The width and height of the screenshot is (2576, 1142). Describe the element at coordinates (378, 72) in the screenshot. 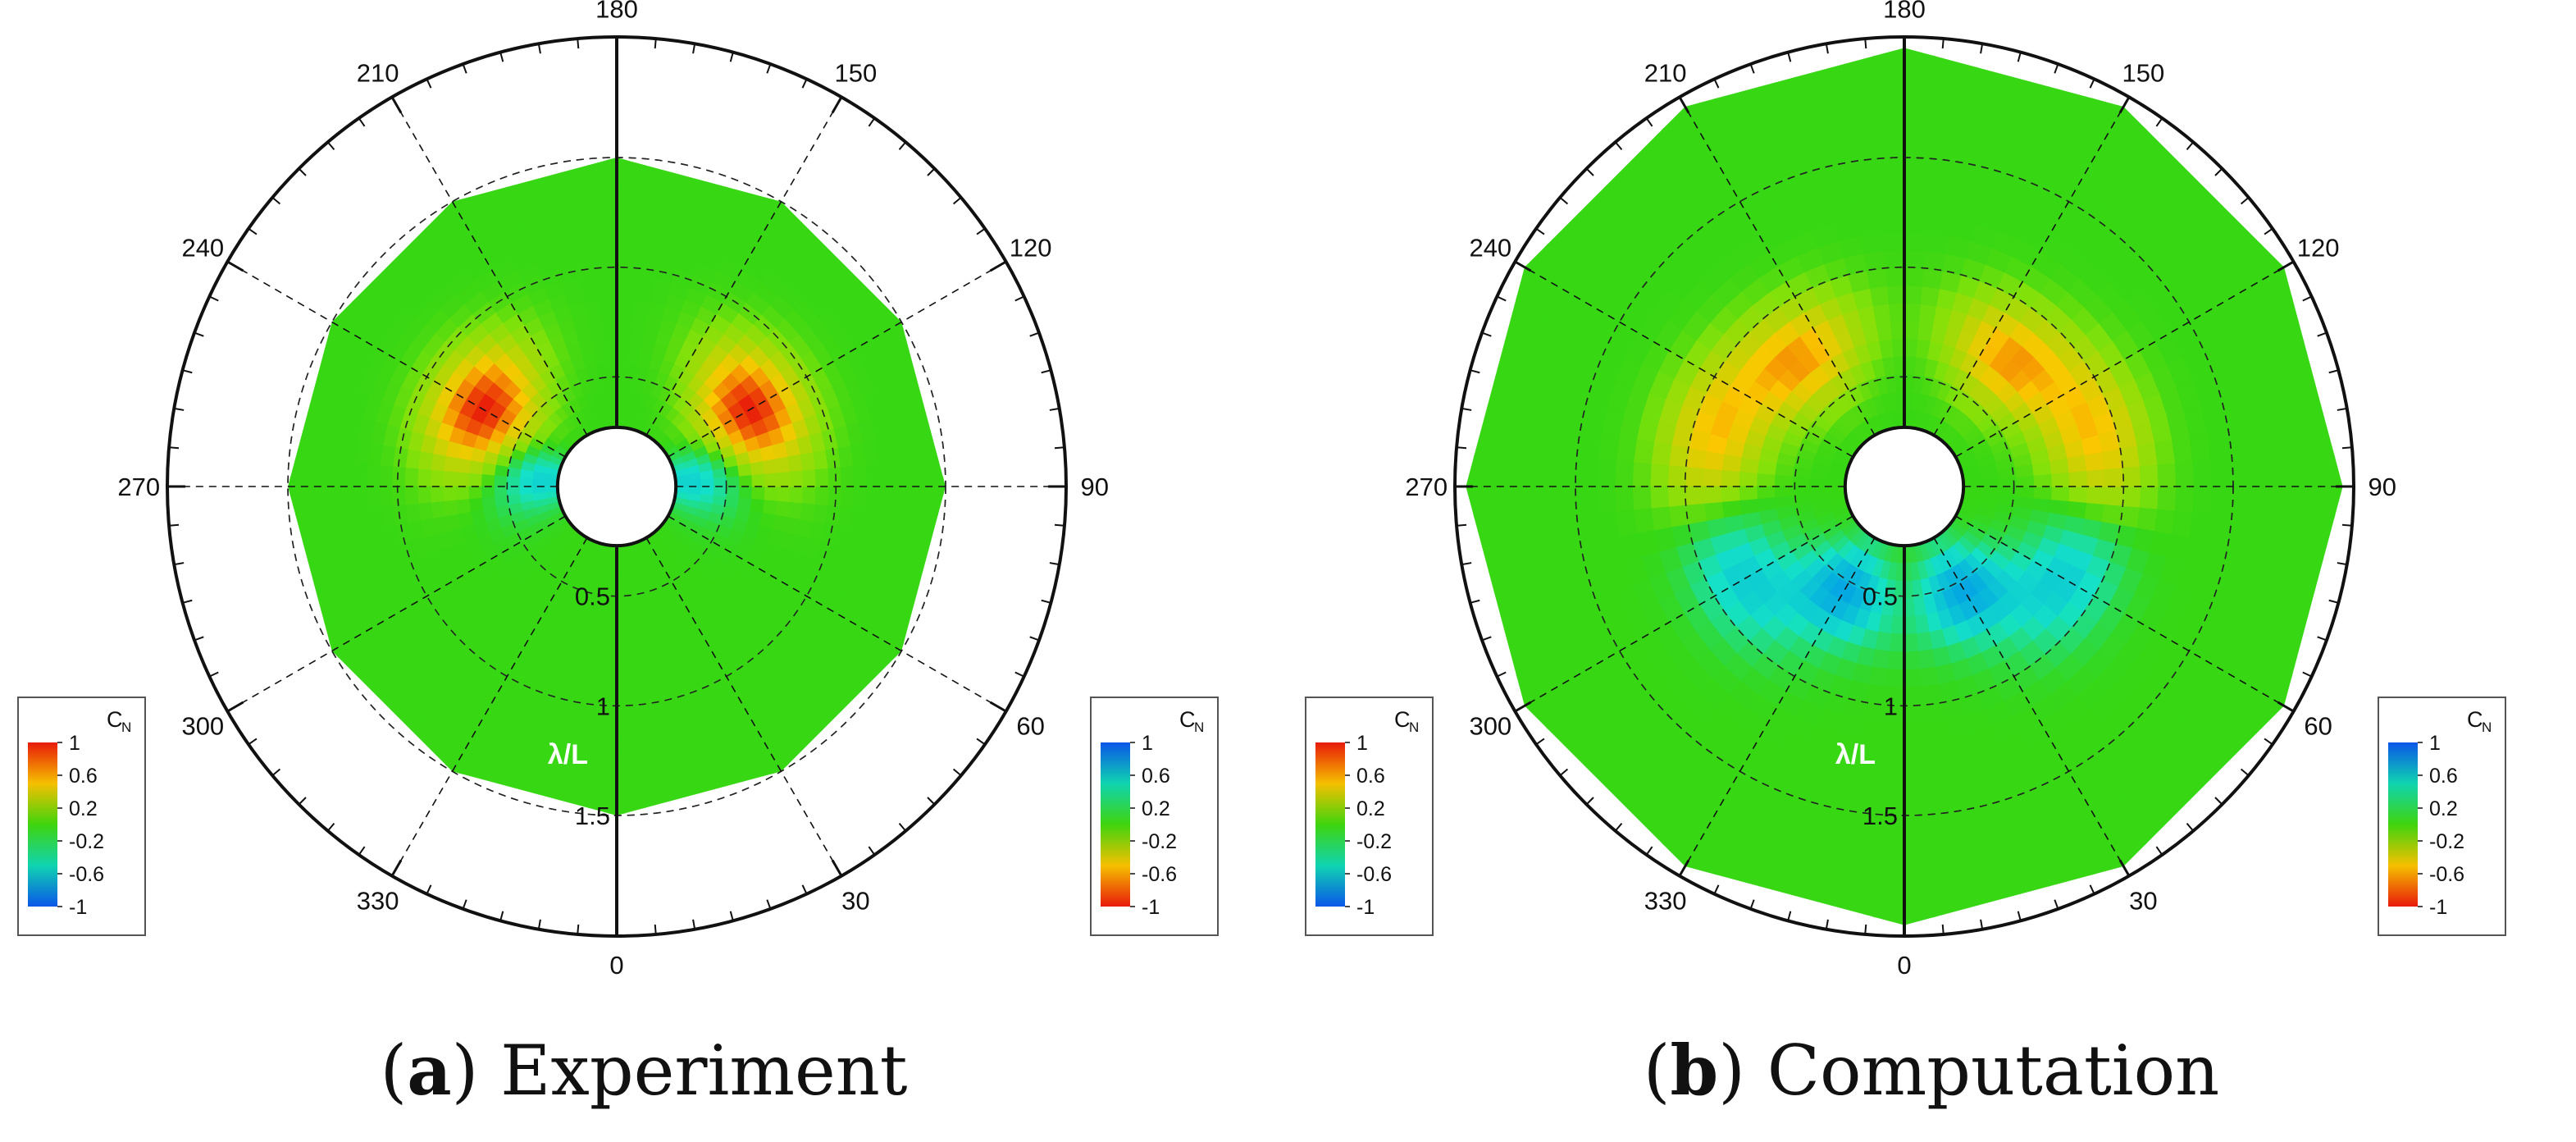

I see `angle-tick-label: 210` at that location.